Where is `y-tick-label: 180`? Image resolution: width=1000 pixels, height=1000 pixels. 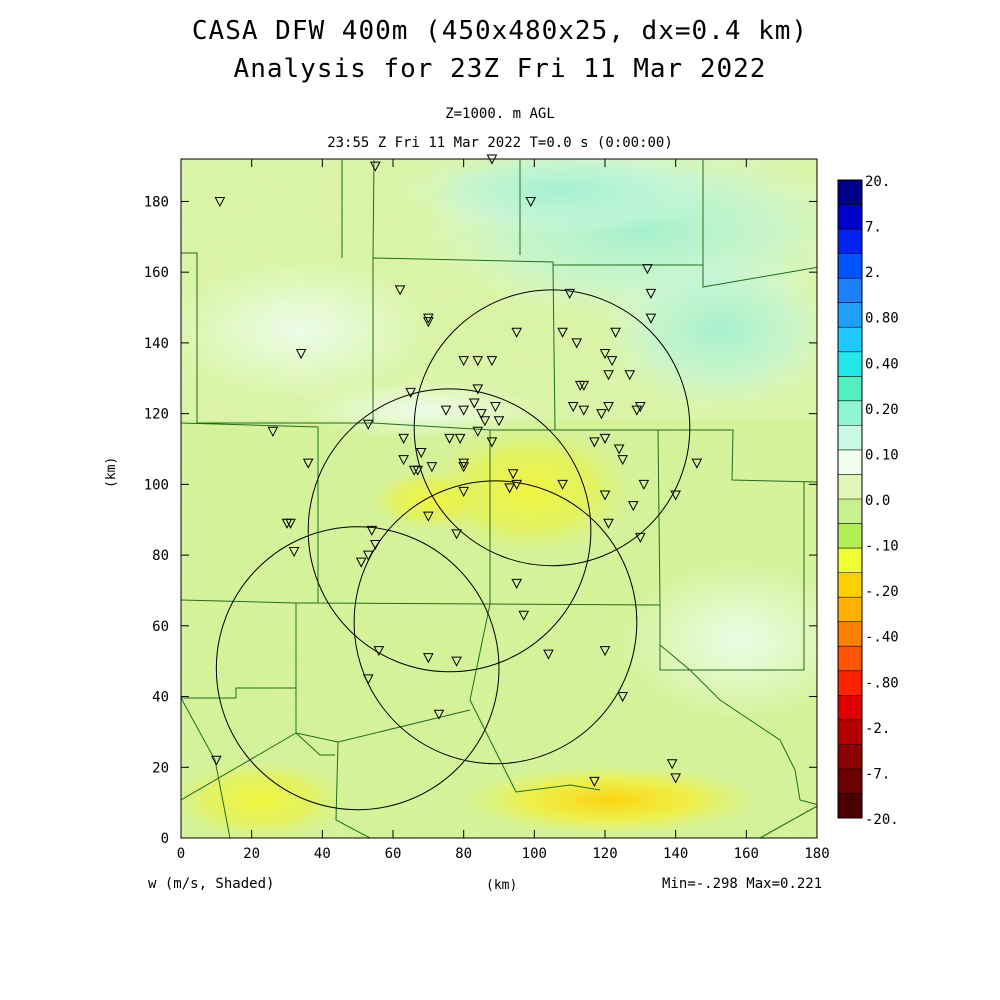 y-tick-label: 180 is located at coordinates (156, 202).